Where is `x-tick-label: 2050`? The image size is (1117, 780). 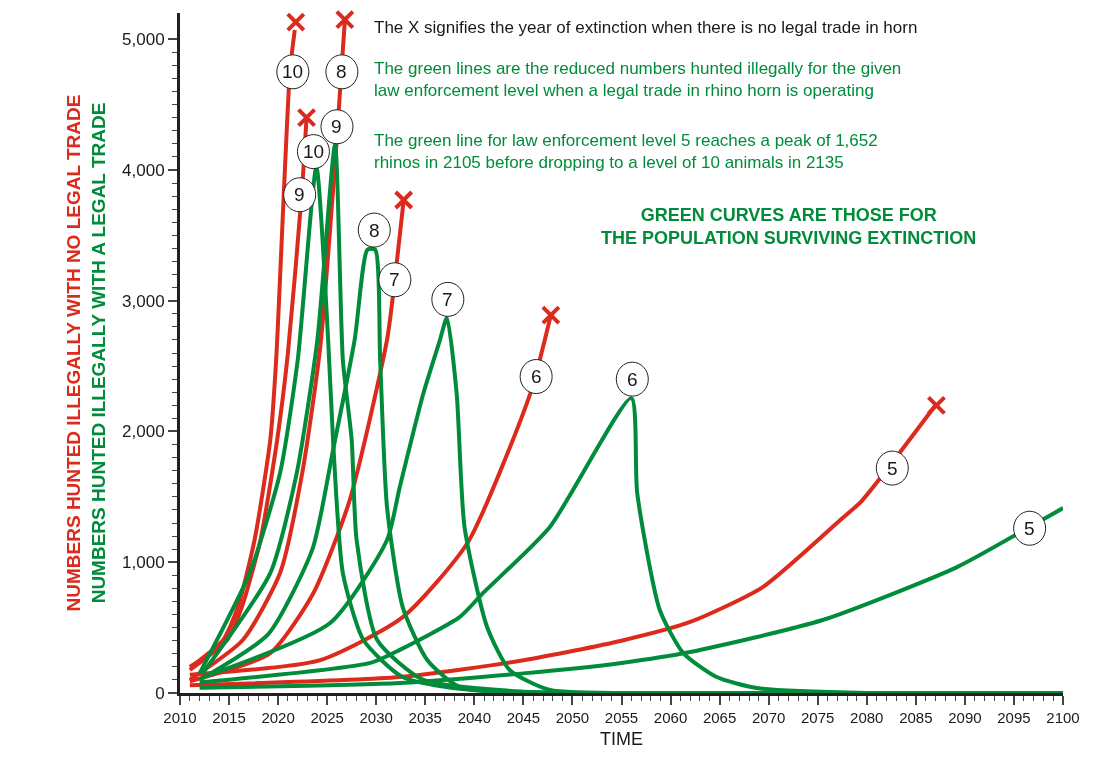 x-tick-label: 2050 is located at coordinates (572, 717).